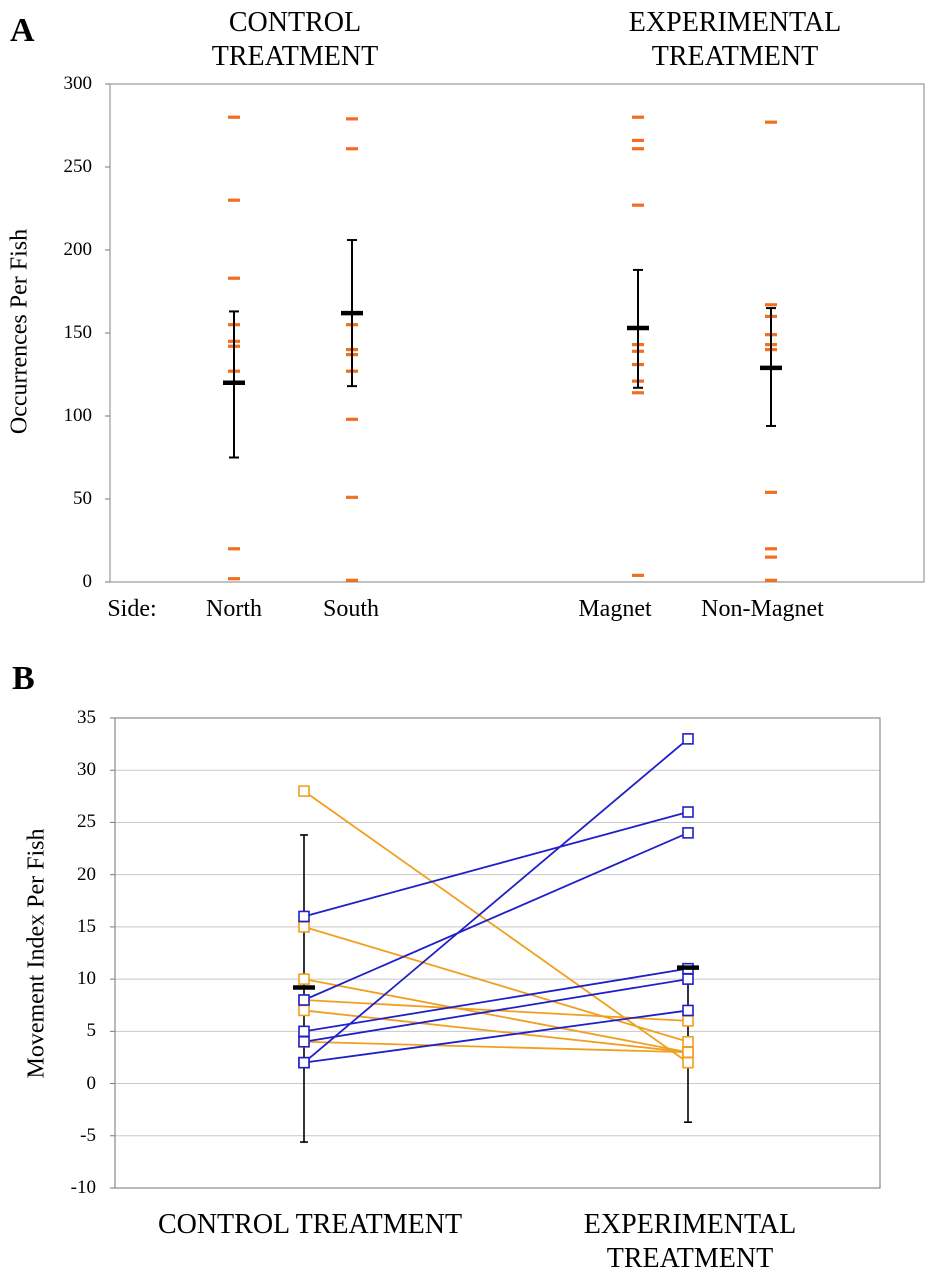 Image resolution: width=929 pixels, height=1277 pixels. I want to click on category-label-north: North, so click(234, 609).